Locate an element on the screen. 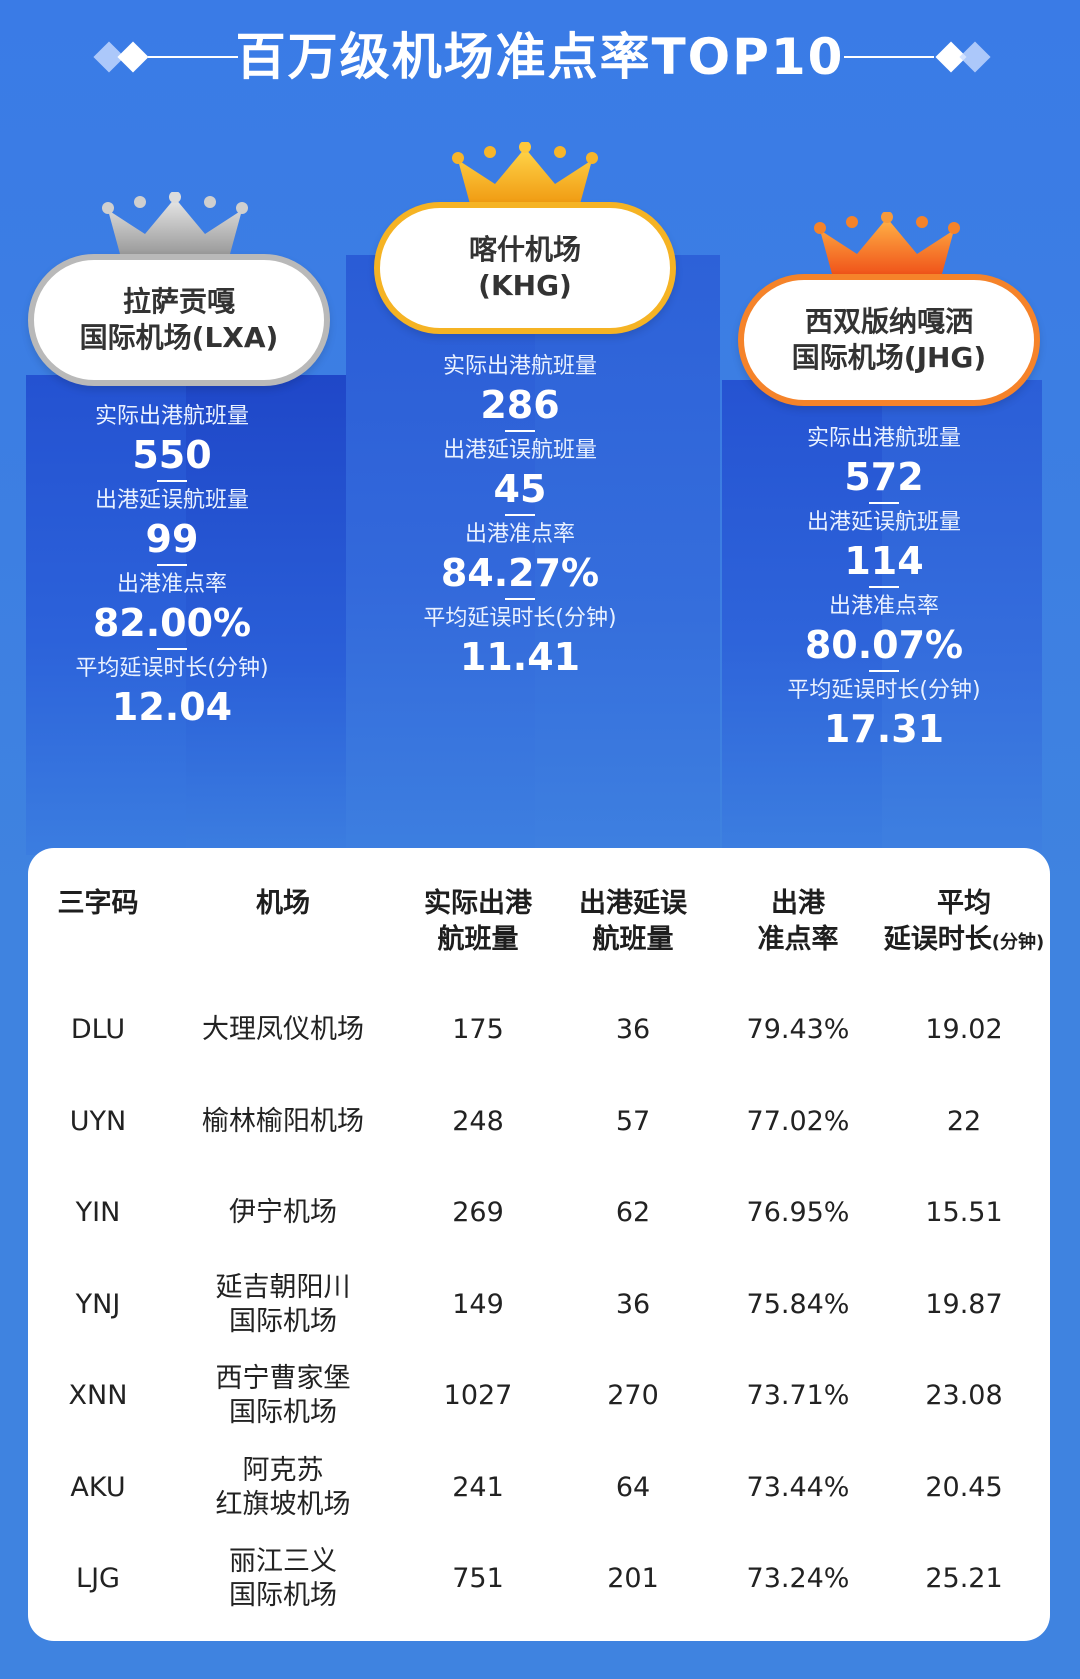  cell-flights: 269 is located at coordinates (478, 1212).